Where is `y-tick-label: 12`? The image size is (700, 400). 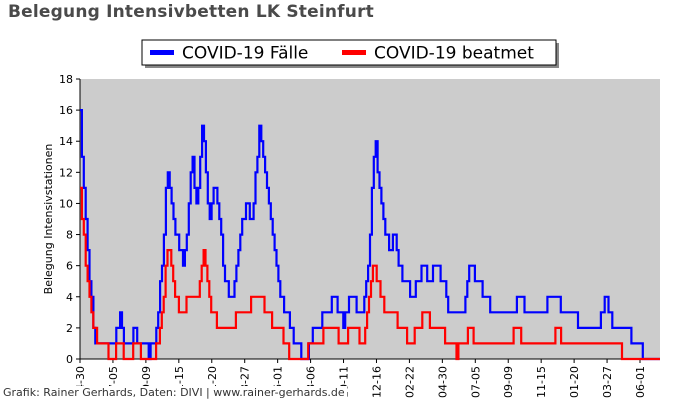 y-tick-label: 12 is located at coordinates (66, 172).